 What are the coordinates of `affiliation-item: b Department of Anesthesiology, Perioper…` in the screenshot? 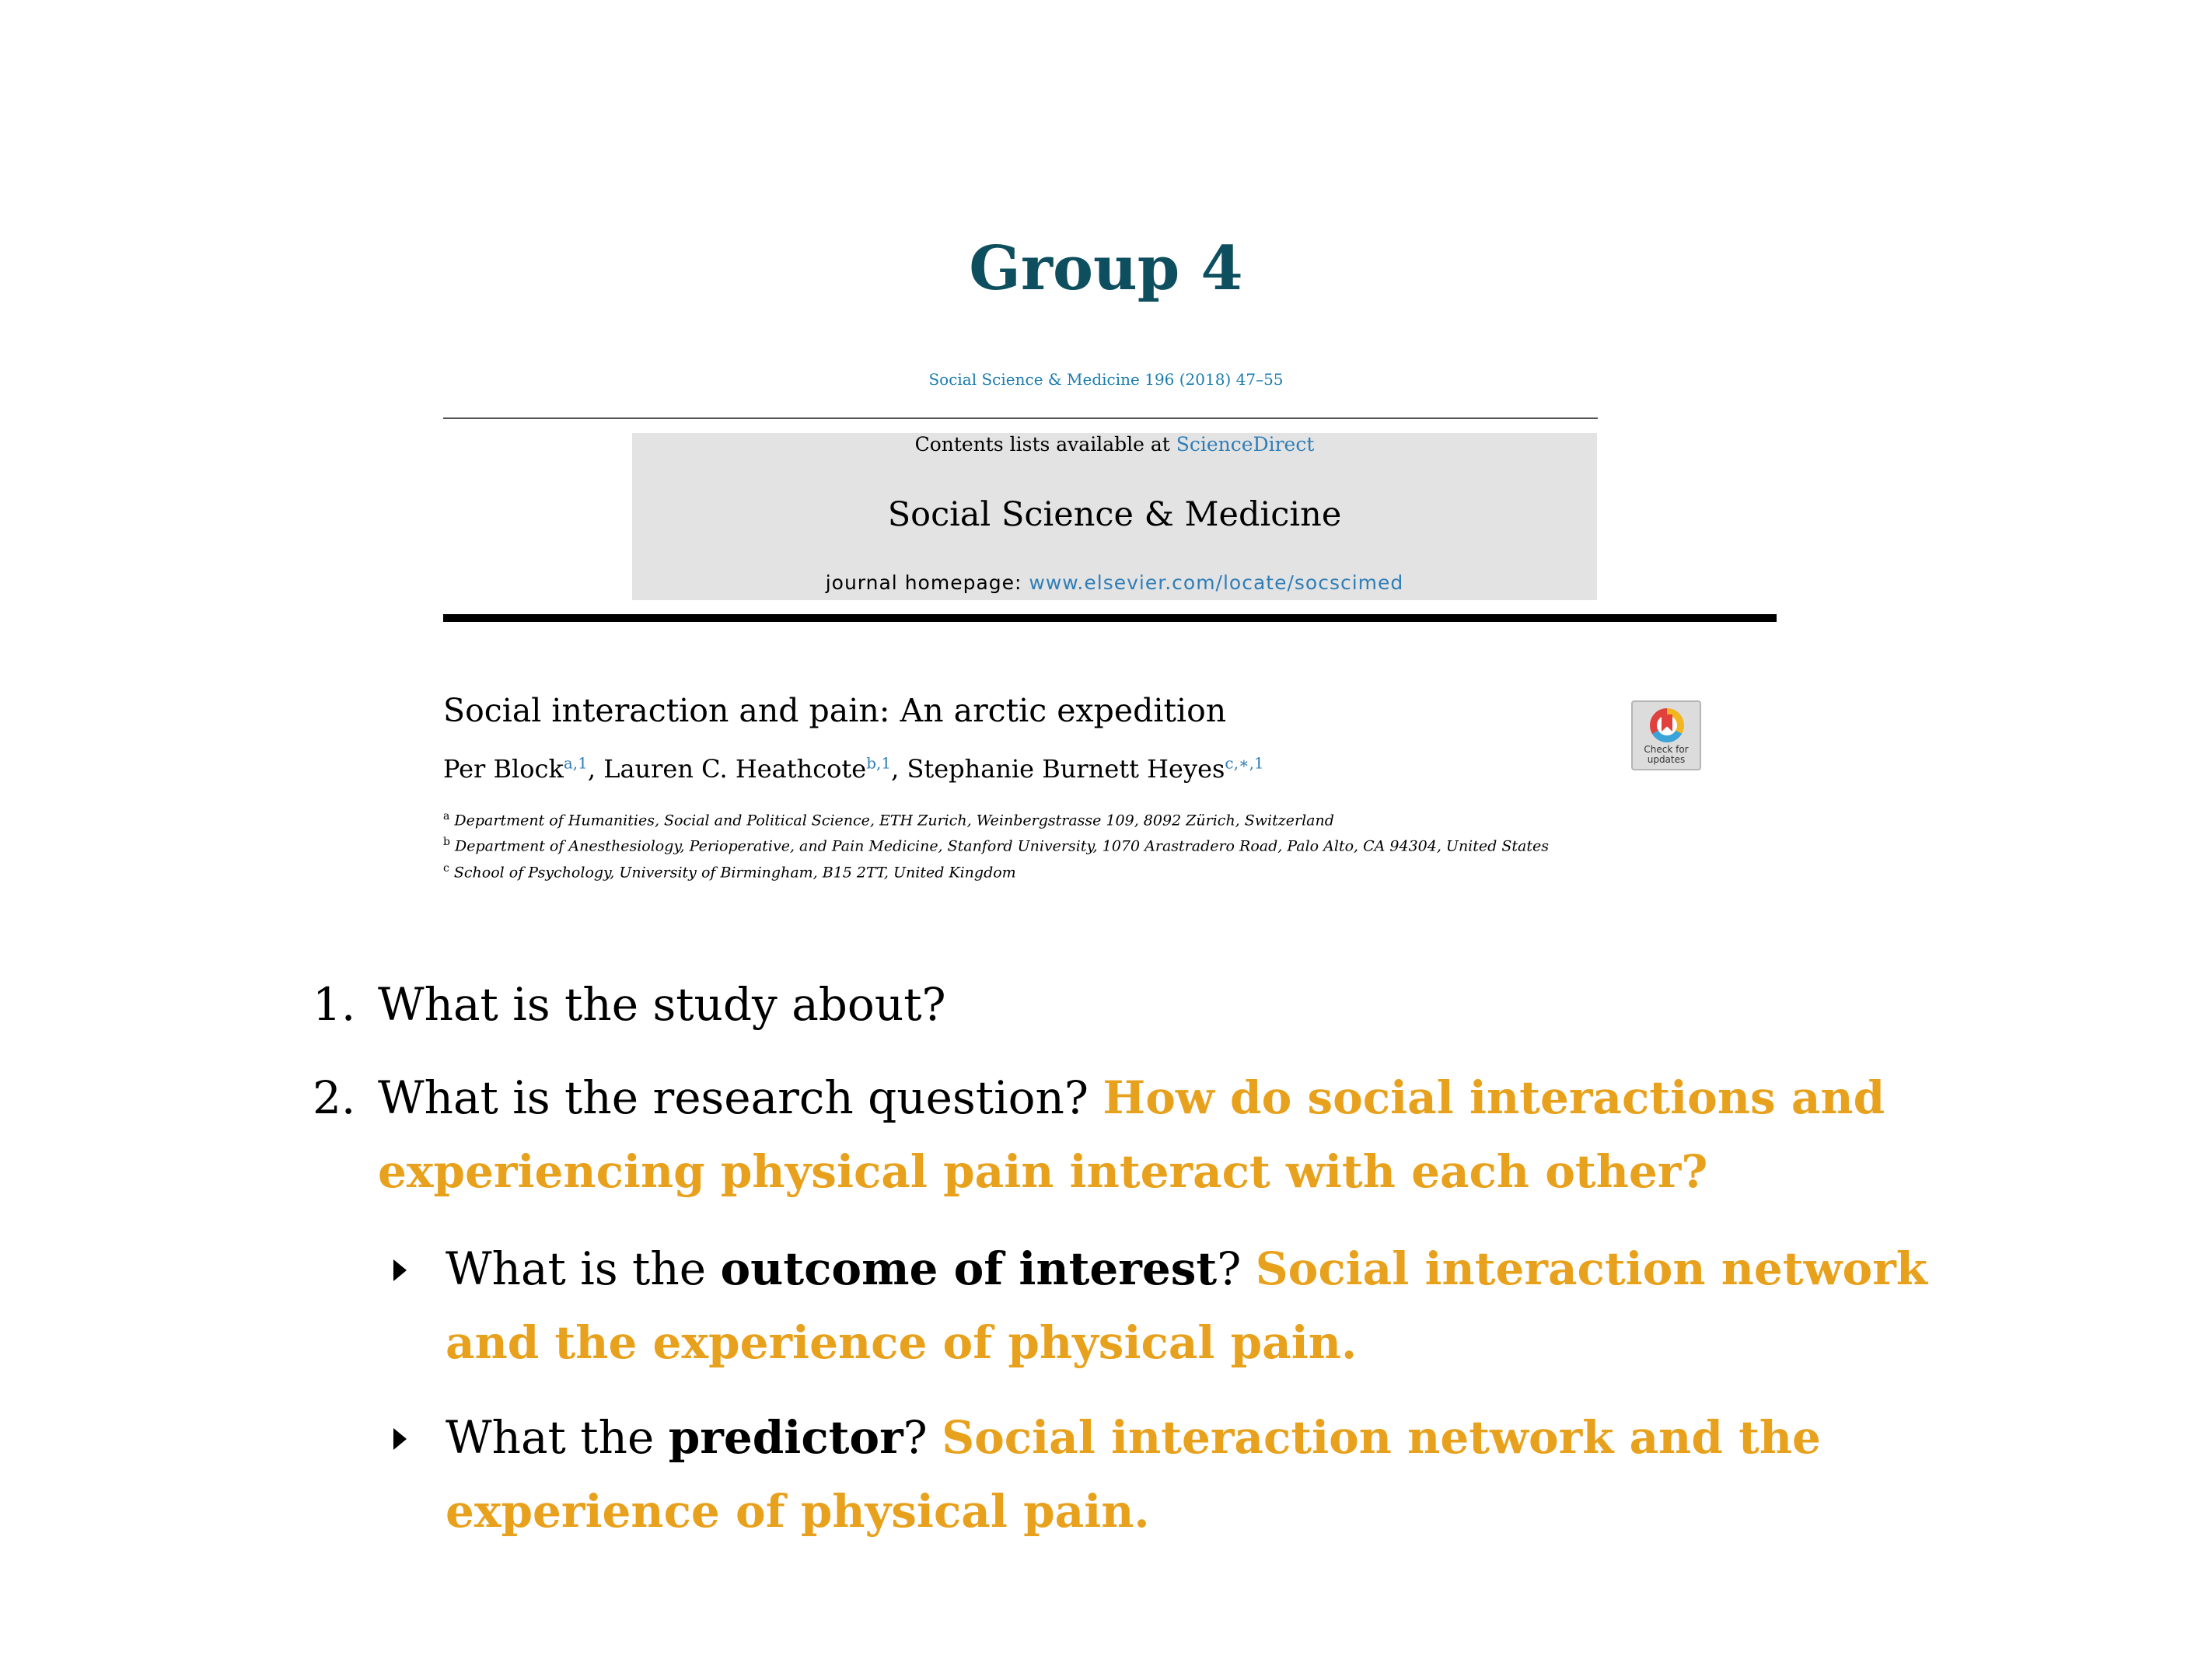 It's located at (996, 844).